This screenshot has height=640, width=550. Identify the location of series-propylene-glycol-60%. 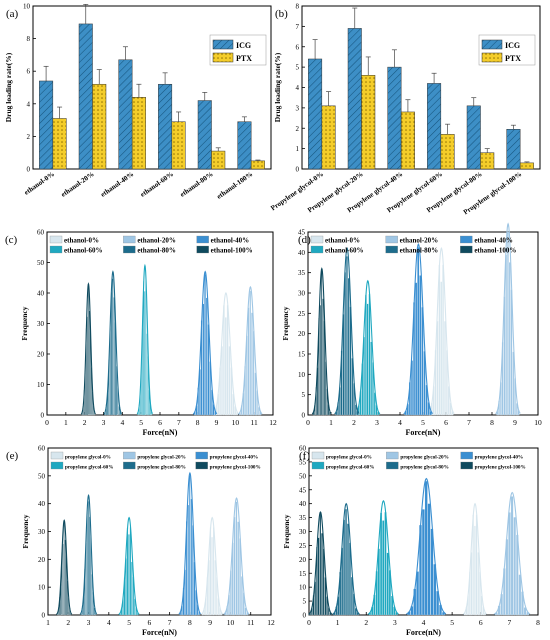
(129, 566).